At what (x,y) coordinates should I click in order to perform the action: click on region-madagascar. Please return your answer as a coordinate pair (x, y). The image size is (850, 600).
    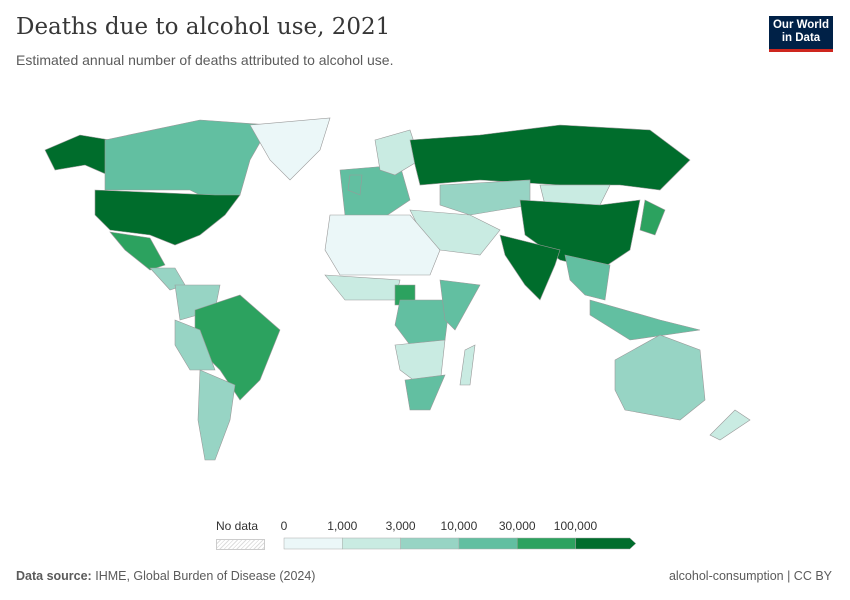
    Looking at the image, I should click on (467, 365).